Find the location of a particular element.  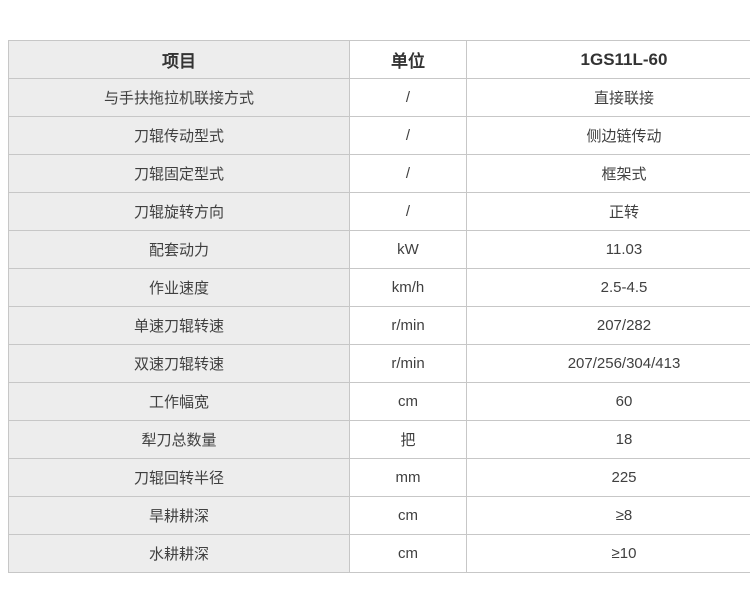

table-row: 刀辊回转半径 mm 225 is located at coordinates (379, 477).